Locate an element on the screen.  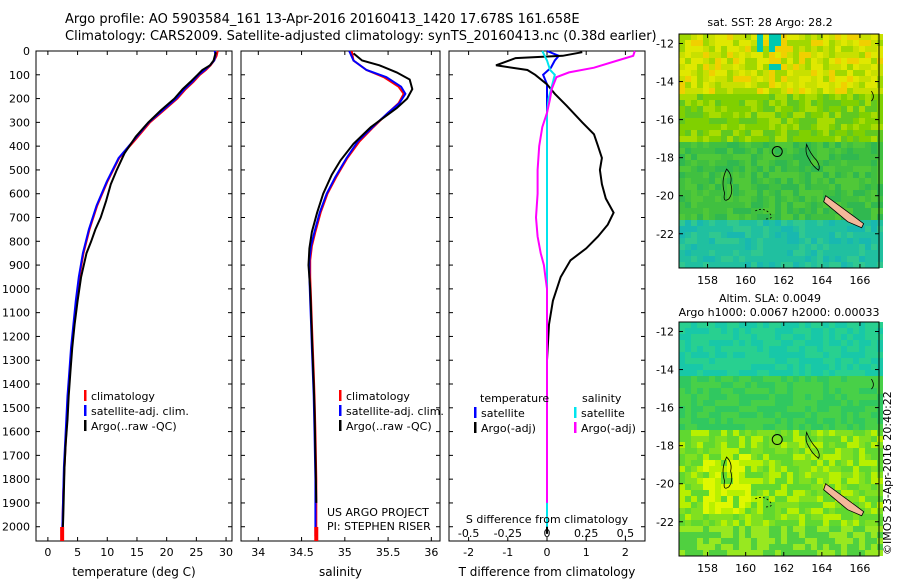
x-tick-label: 20 is located at coordinates (167, 552).